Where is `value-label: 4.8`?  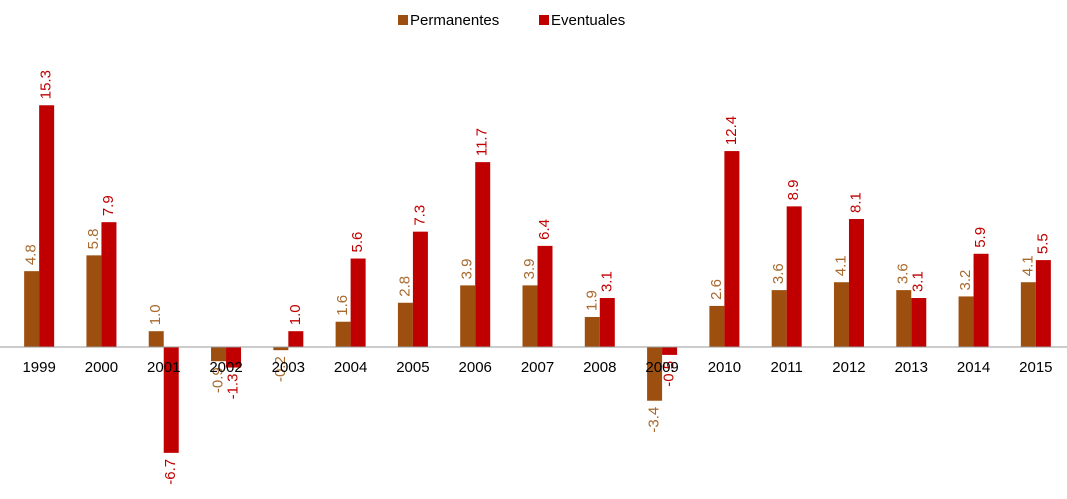
value-label: 4.8 is located at coordinates (31, 254).